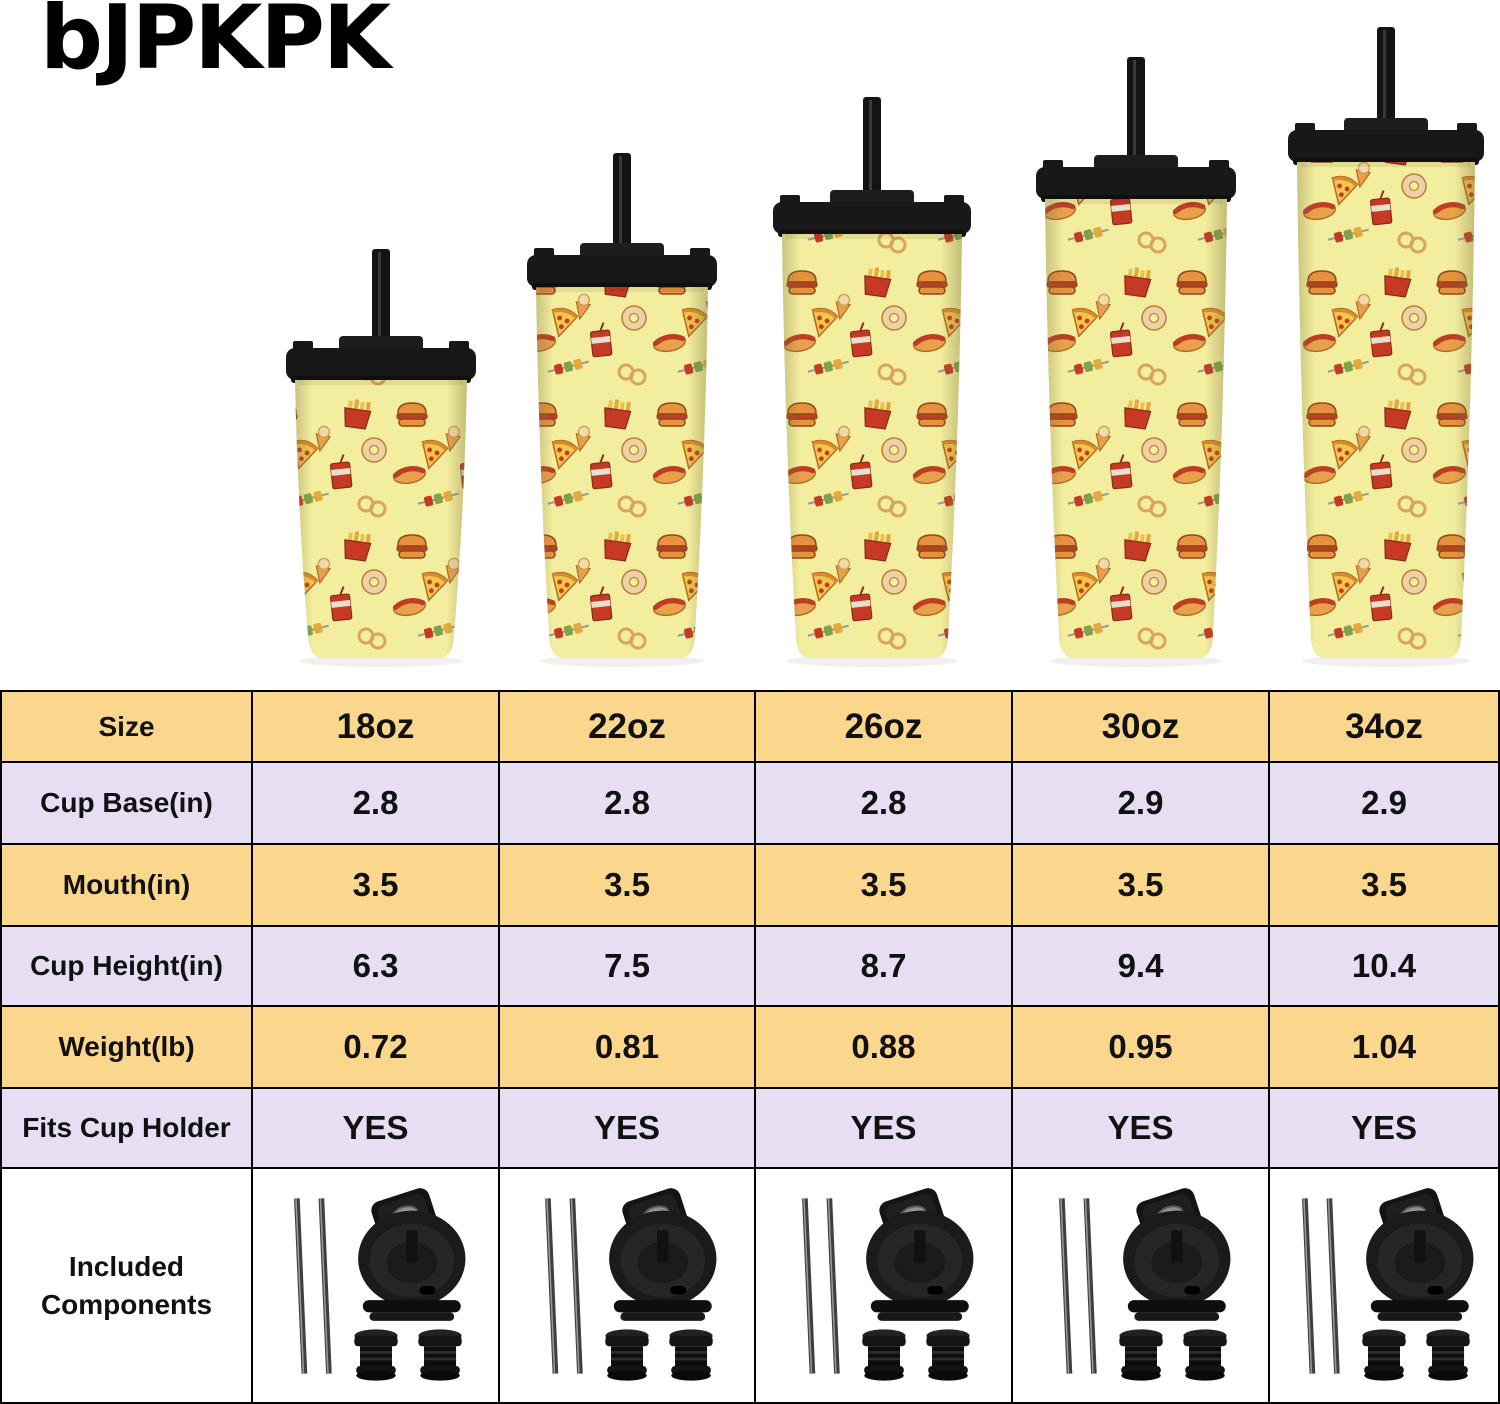 This screenshot has width=1500, height=1404. I want to click on tumbler-18oz, so click(381, 458).